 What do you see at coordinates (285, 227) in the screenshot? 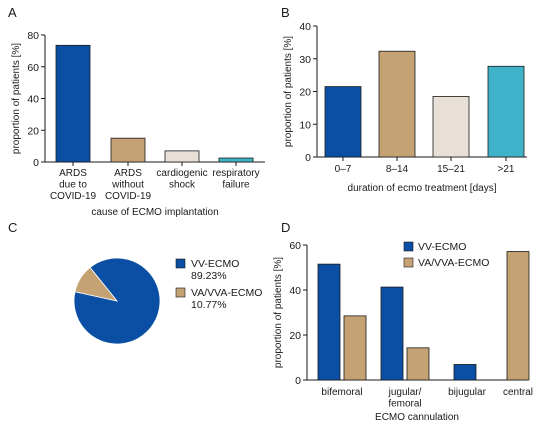
I see `panel-label: D` at bounding box center [285, 227].